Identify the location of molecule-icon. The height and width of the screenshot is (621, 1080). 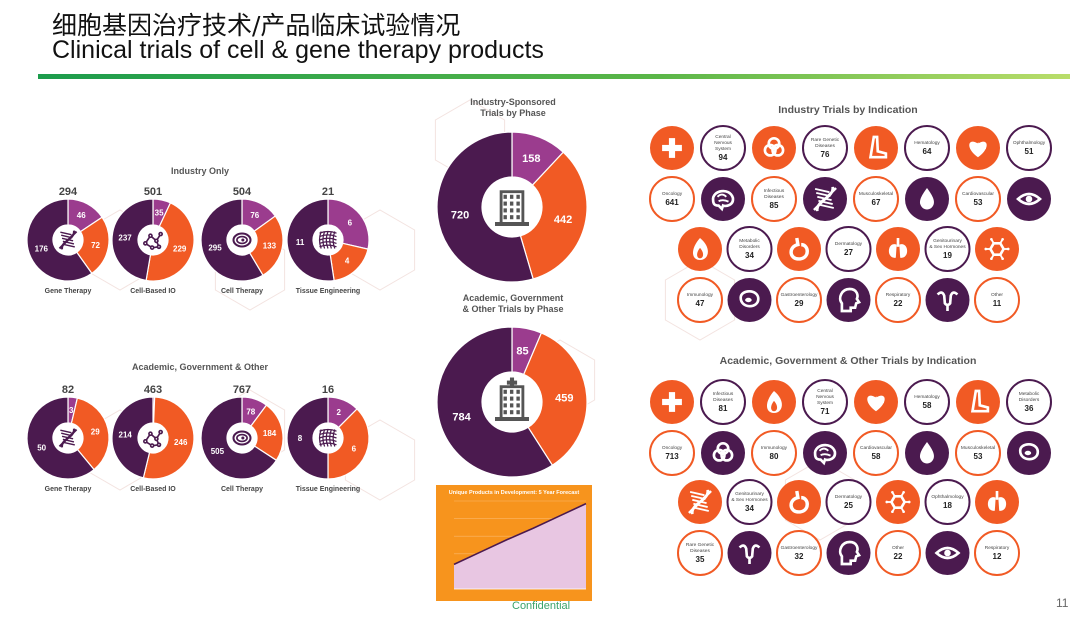
(153, 240).